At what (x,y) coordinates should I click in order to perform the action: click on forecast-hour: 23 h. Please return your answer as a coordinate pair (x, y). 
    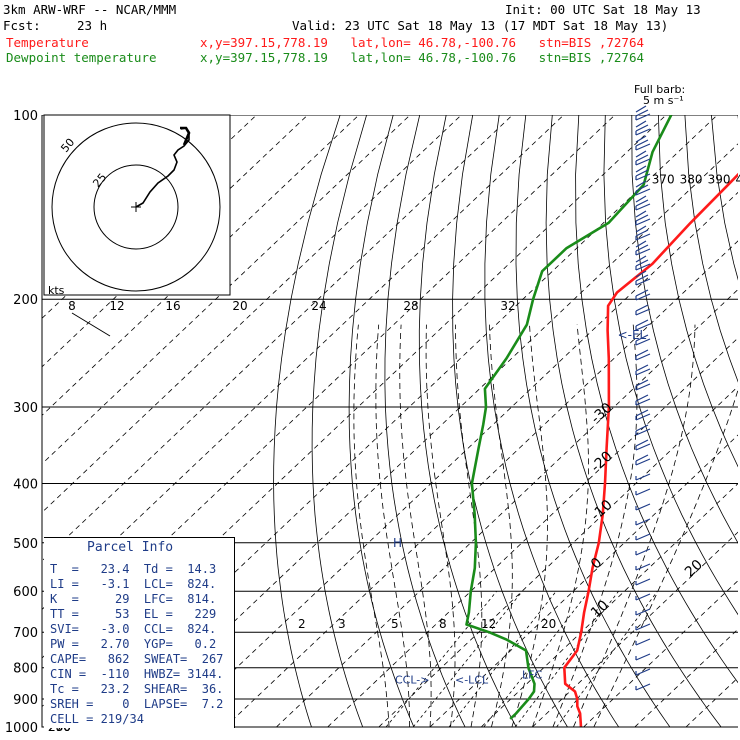
    Looking at the image, I should click on (92, 25).